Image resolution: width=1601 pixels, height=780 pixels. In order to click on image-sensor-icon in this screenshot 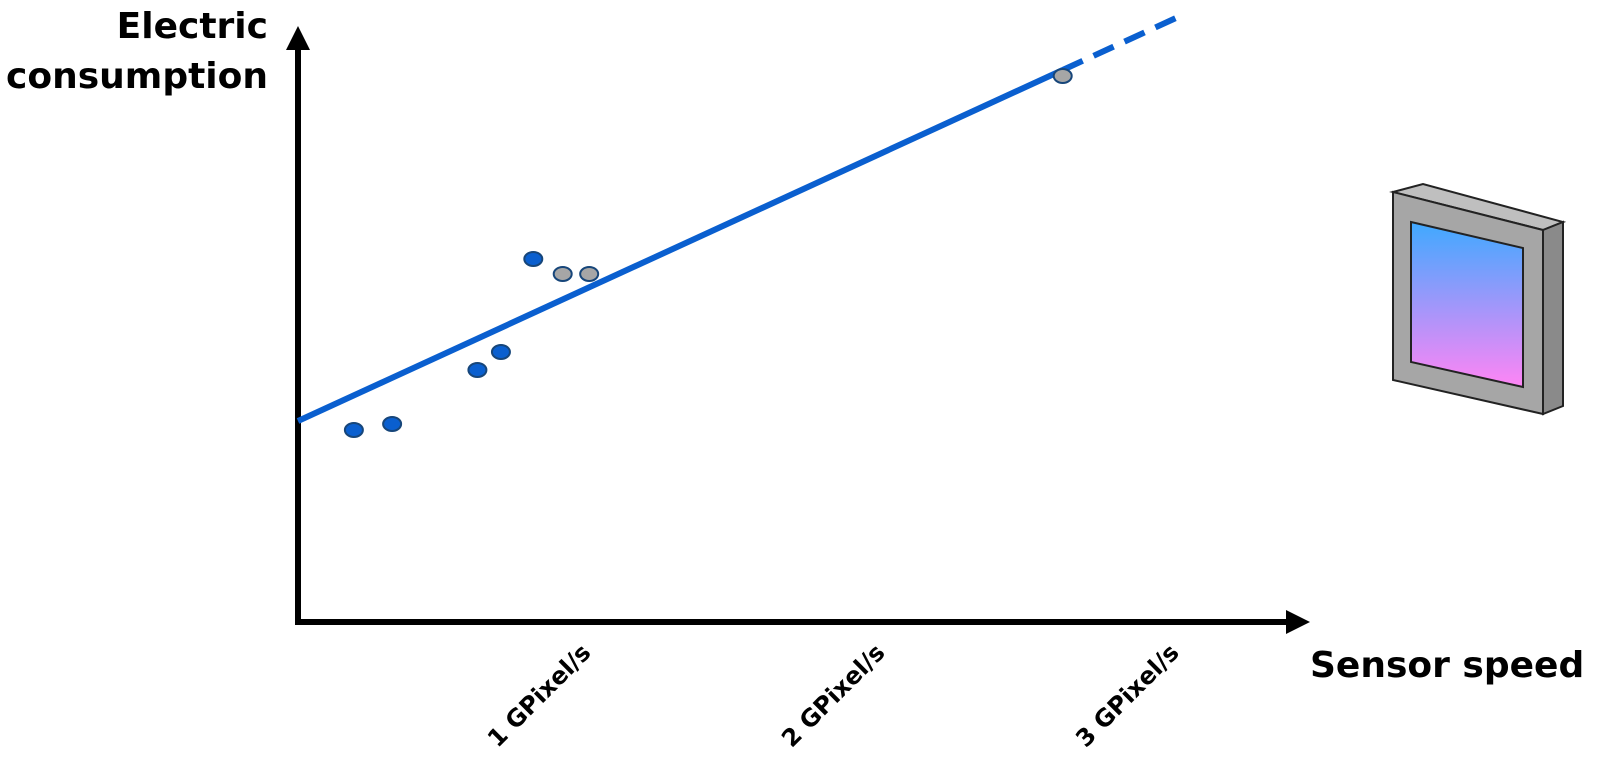, I will do `click(1478, 299)`.